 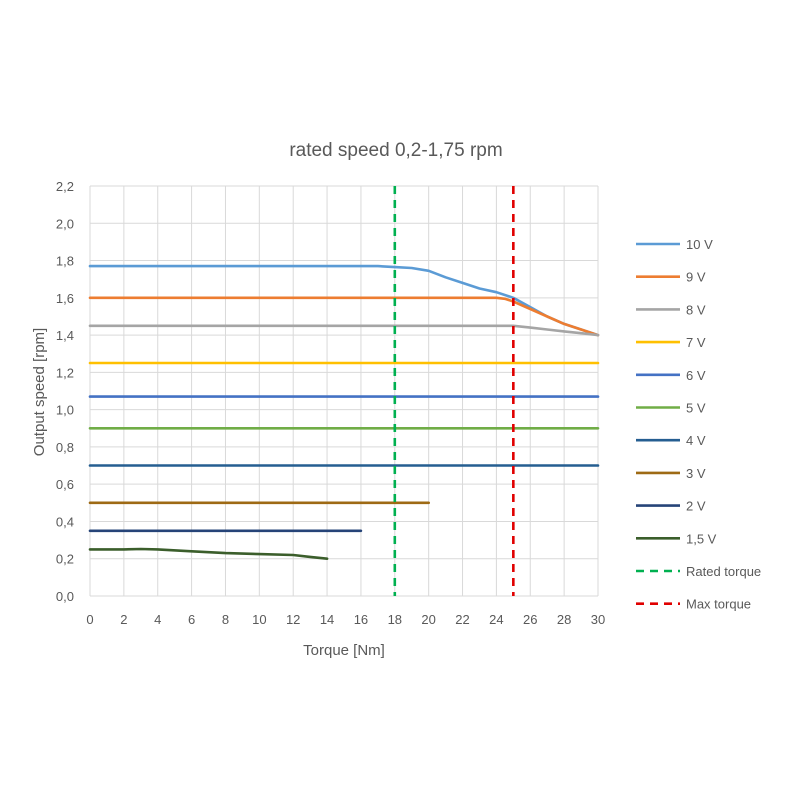 I want to click on legend-label-8-v: 8 V, so click(x=696, y=309).